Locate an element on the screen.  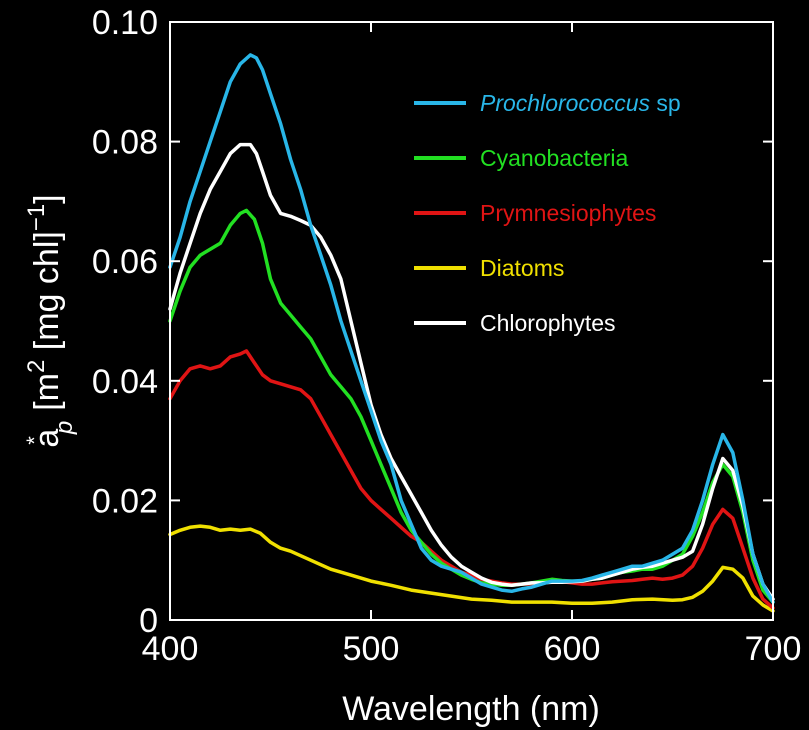
legend-item-cyanobacteria: Cyanobacteria is located at coordinates (521, 158).